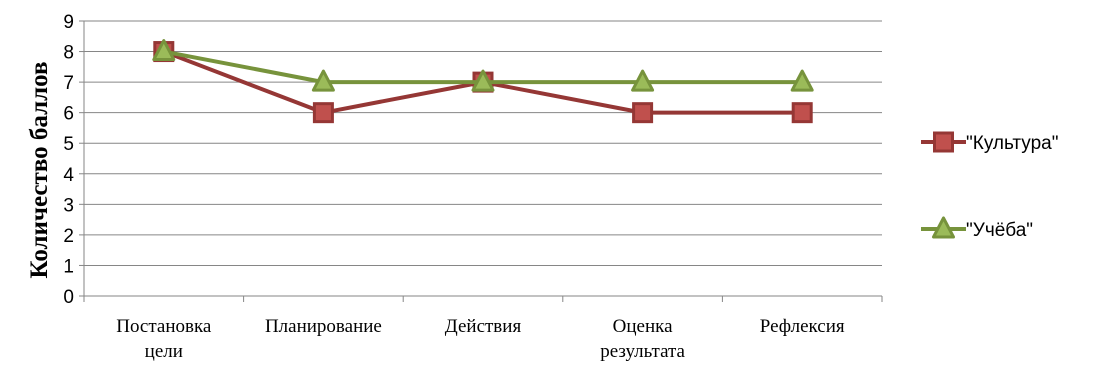  I want to click on y-tick-label: 7, so click(68, 83).